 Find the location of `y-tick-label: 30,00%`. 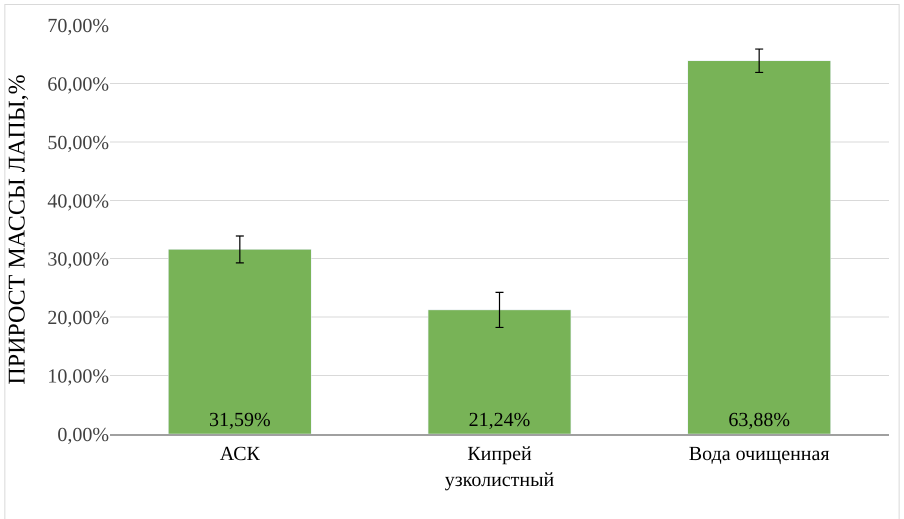

y-tick-label: 30,00% is located at coordinates (78, 259).